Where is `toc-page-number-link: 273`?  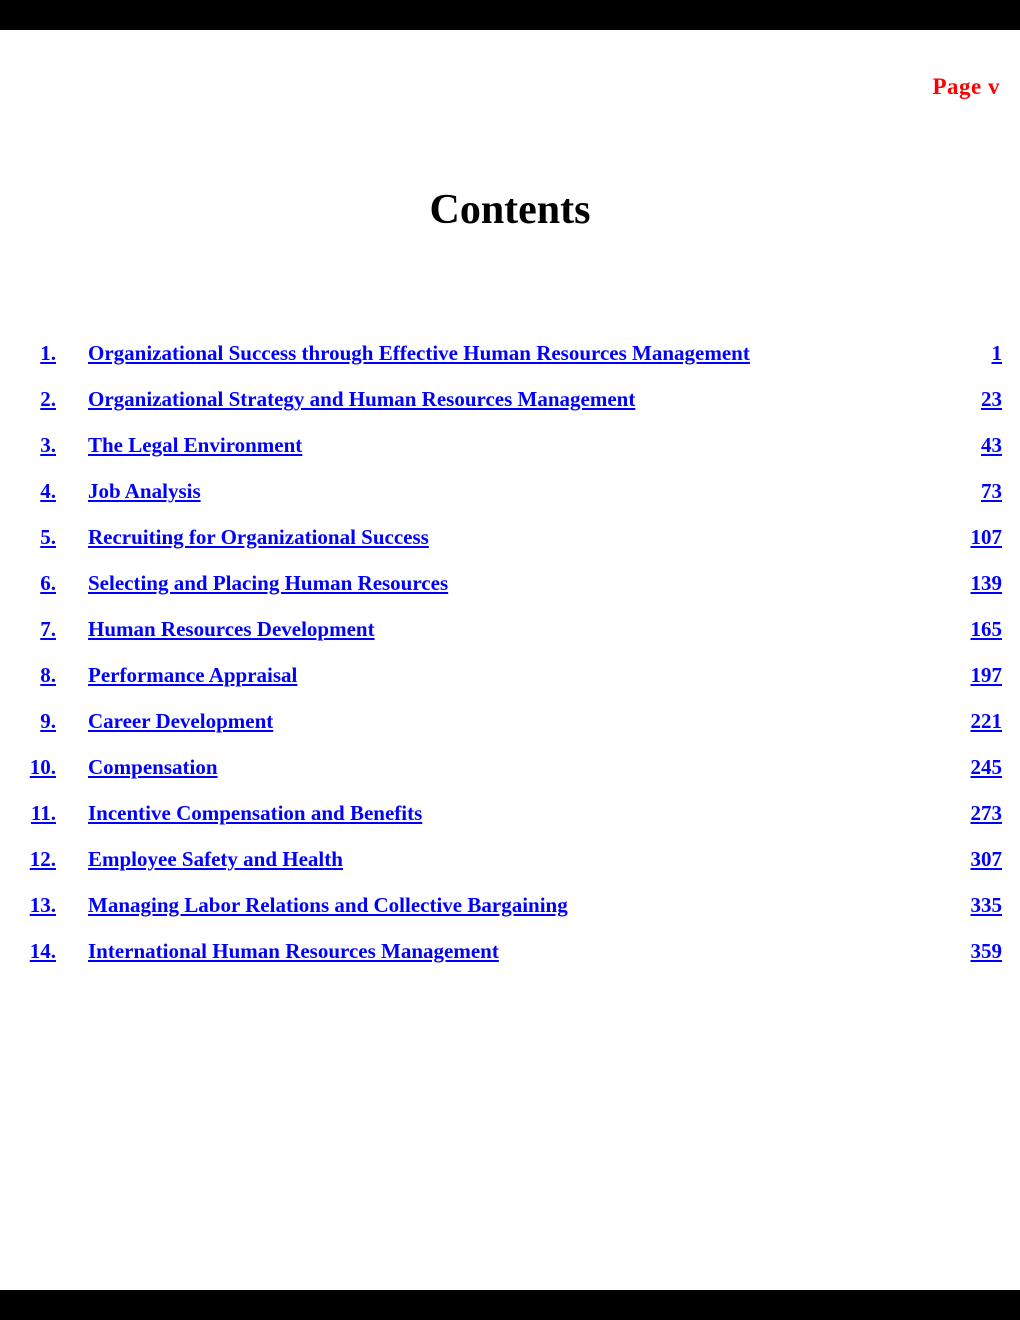
toc-page-number-link: 273 is located at coordinates (986, 813).